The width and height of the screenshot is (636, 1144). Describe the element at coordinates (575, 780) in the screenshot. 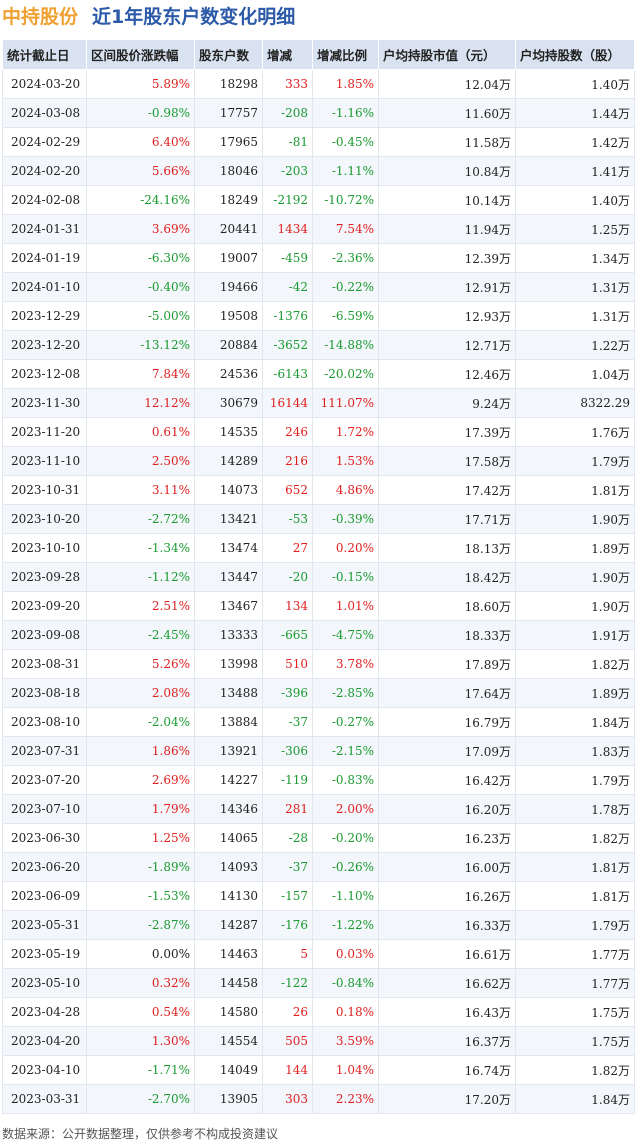

I see `avg-shares-cell: 1.79万` at that location.